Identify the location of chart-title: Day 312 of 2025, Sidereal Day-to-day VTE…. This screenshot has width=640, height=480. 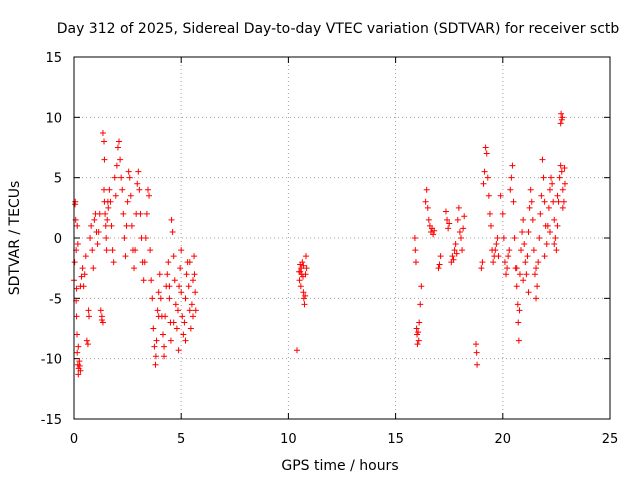
(338, 29).